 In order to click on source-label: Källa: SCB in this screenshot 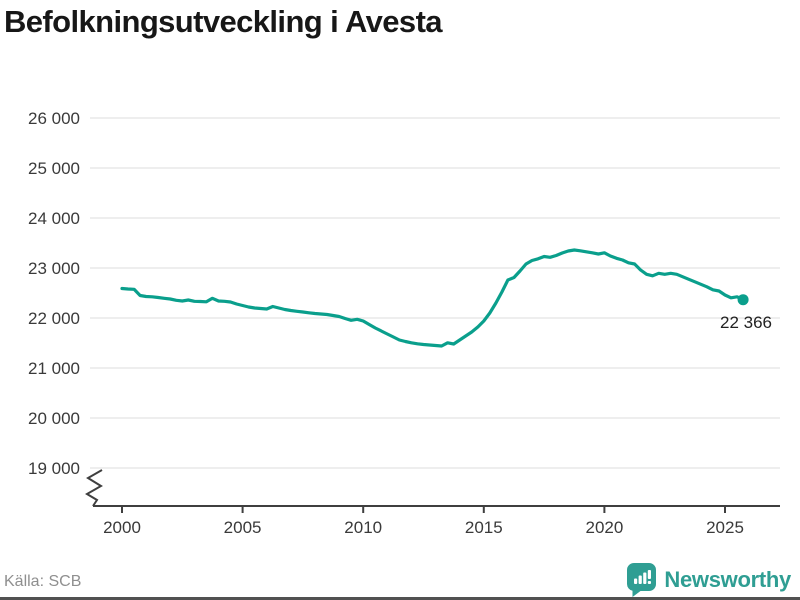, I will do `click(43, 581)`.